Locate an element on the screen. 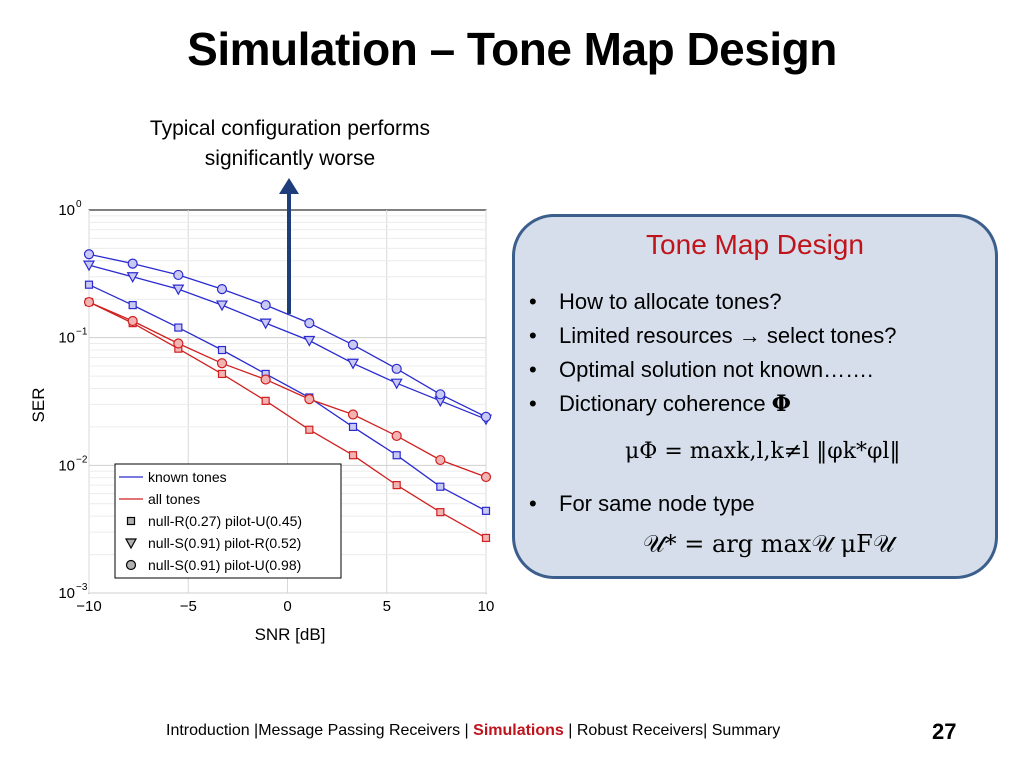 This screenshot has height=768, width=1024. x-axis-label: SNR [dB] is located at coordinates (290, 634).